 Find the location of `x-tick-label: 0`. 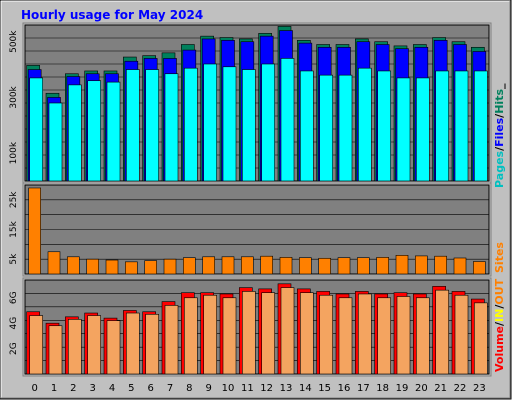

x-tick-label: 0 is located at coordinates (34, 388).